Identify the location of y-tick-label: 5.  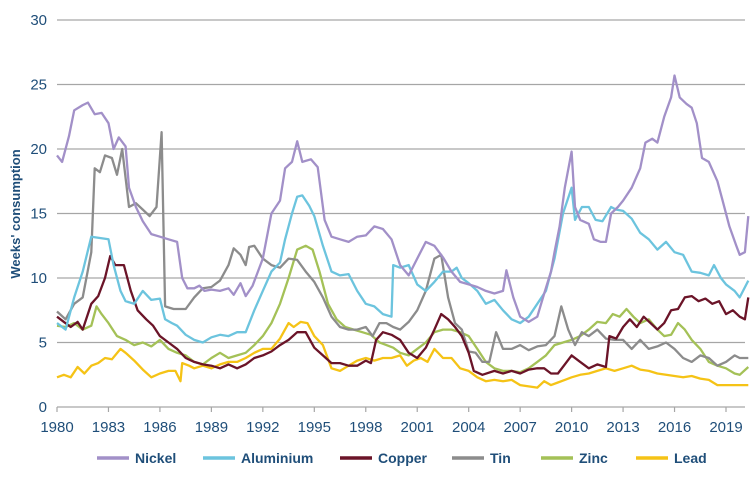
(43, 343).